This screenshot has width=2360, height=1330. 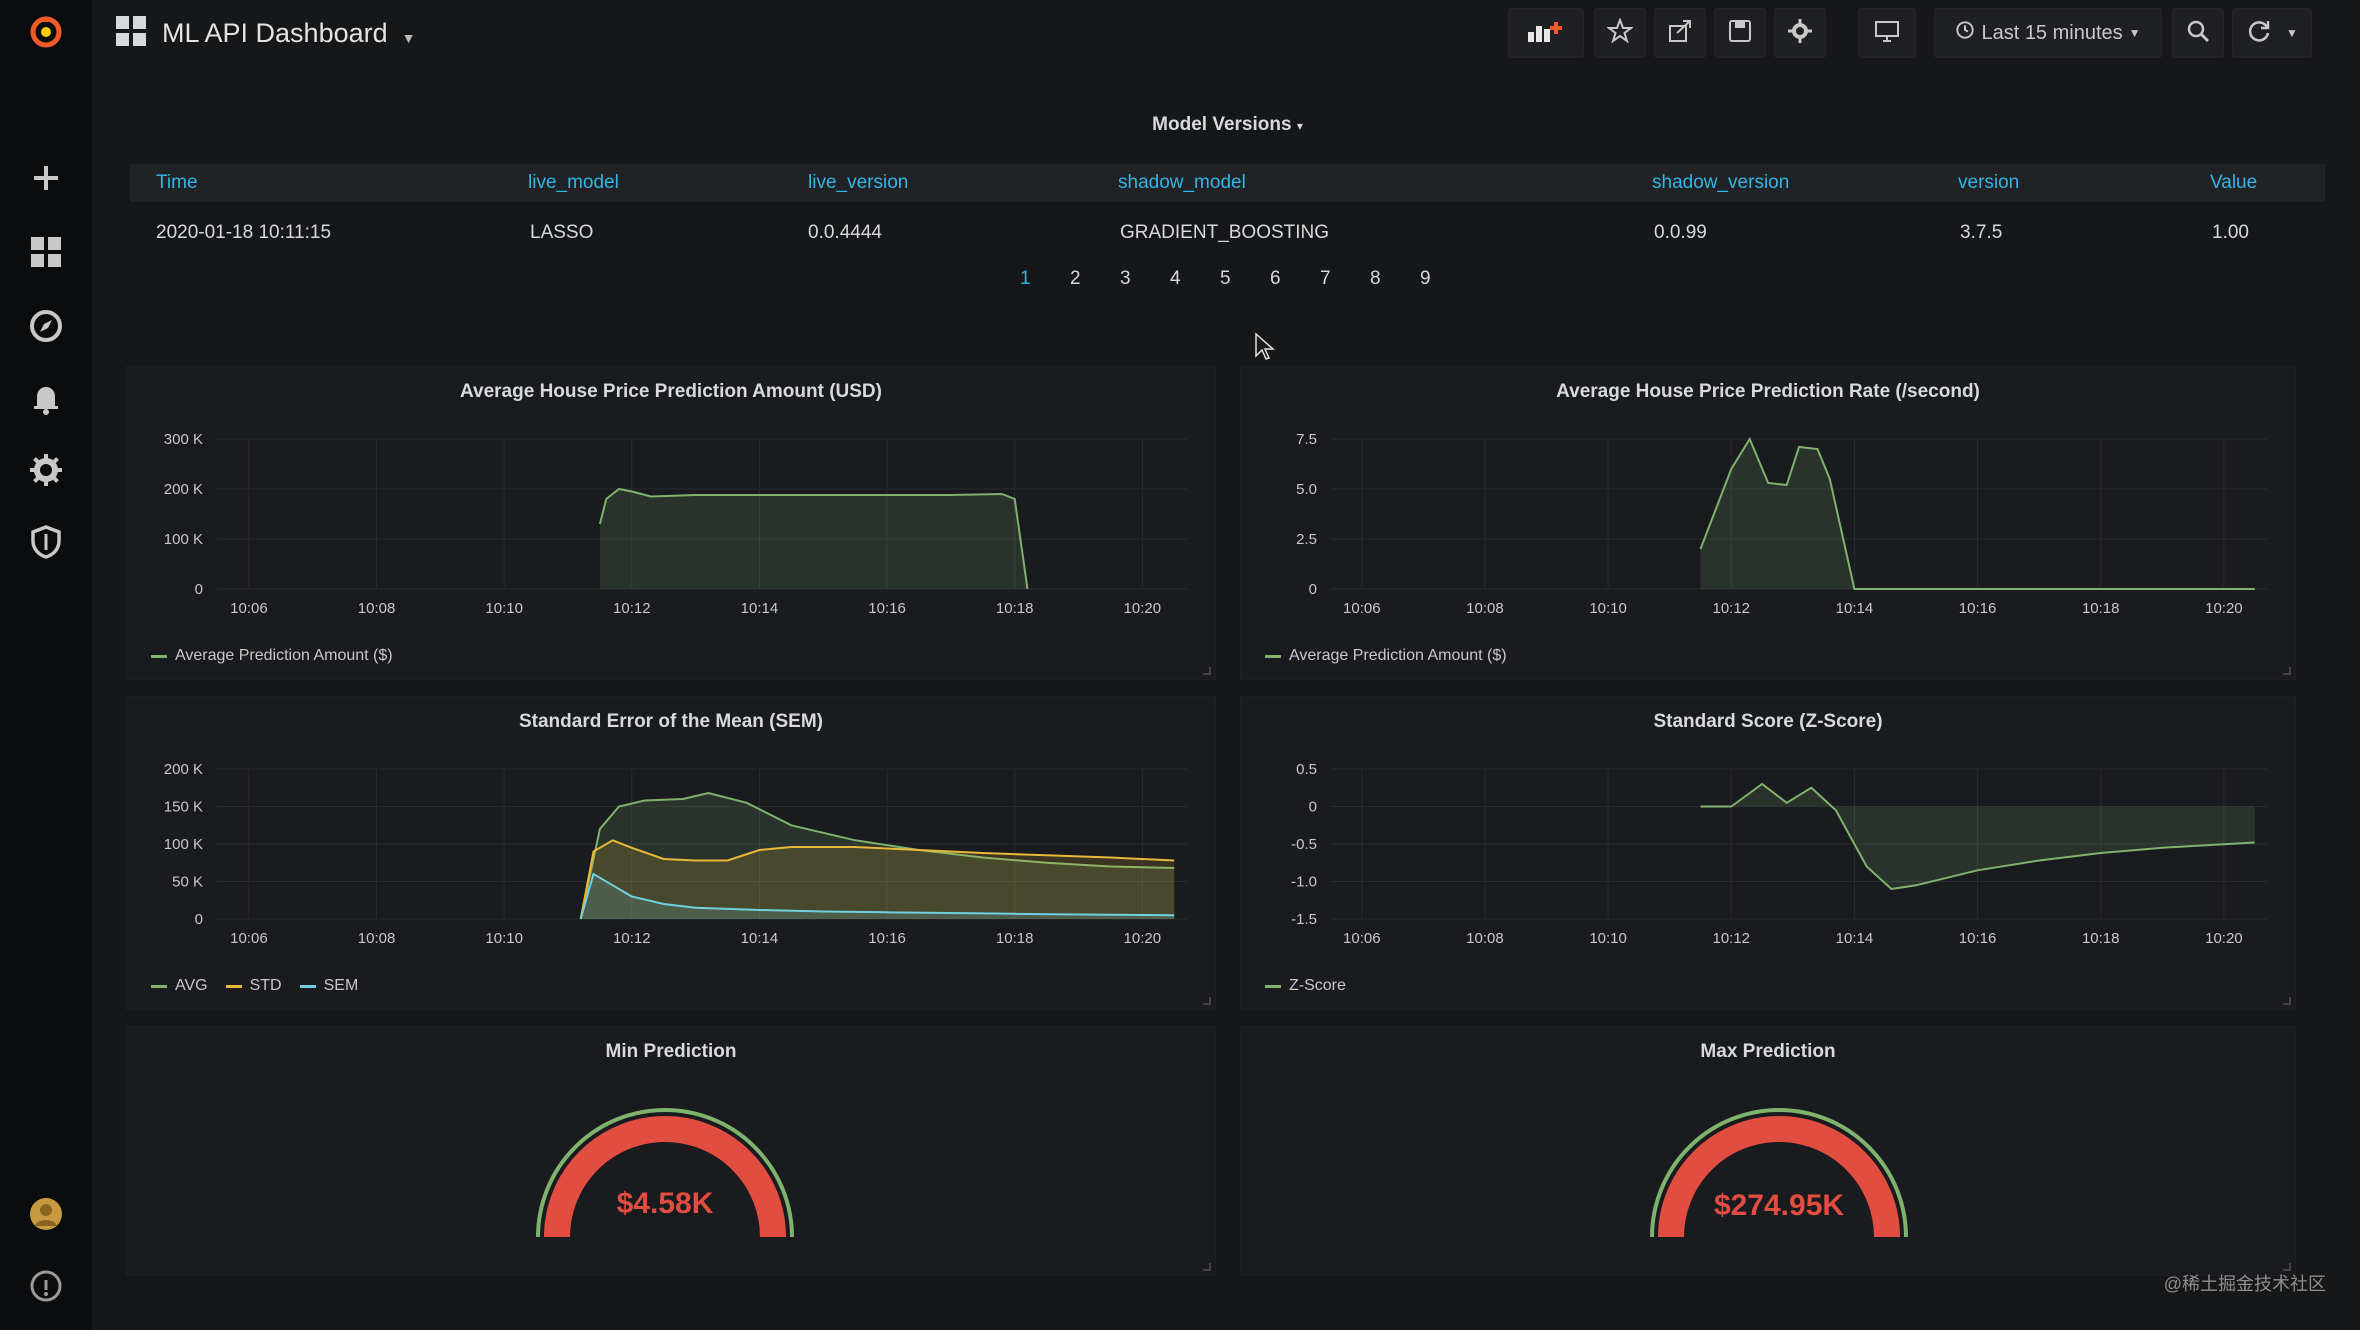 I want to click on search-icon, so click(x=2198, y=33).